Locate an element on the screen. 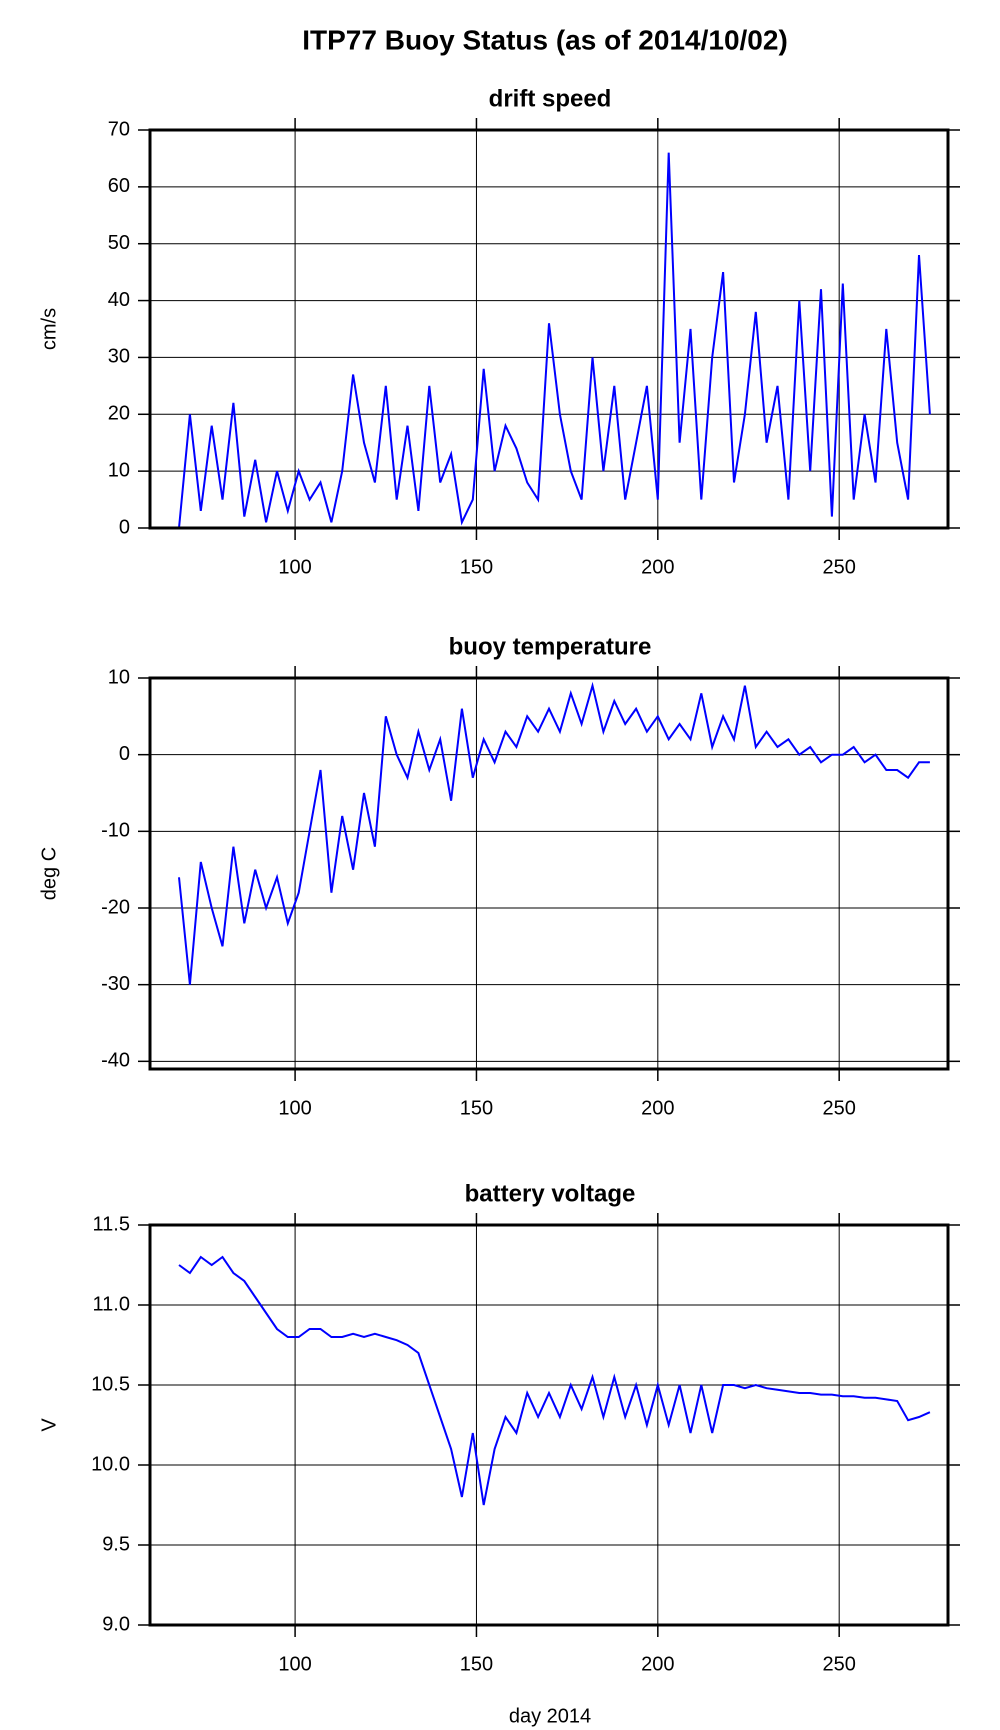 The height and width of the screenshot is (1730, 1000). y-tick-label: -20 is located at coordinates (115, 907).